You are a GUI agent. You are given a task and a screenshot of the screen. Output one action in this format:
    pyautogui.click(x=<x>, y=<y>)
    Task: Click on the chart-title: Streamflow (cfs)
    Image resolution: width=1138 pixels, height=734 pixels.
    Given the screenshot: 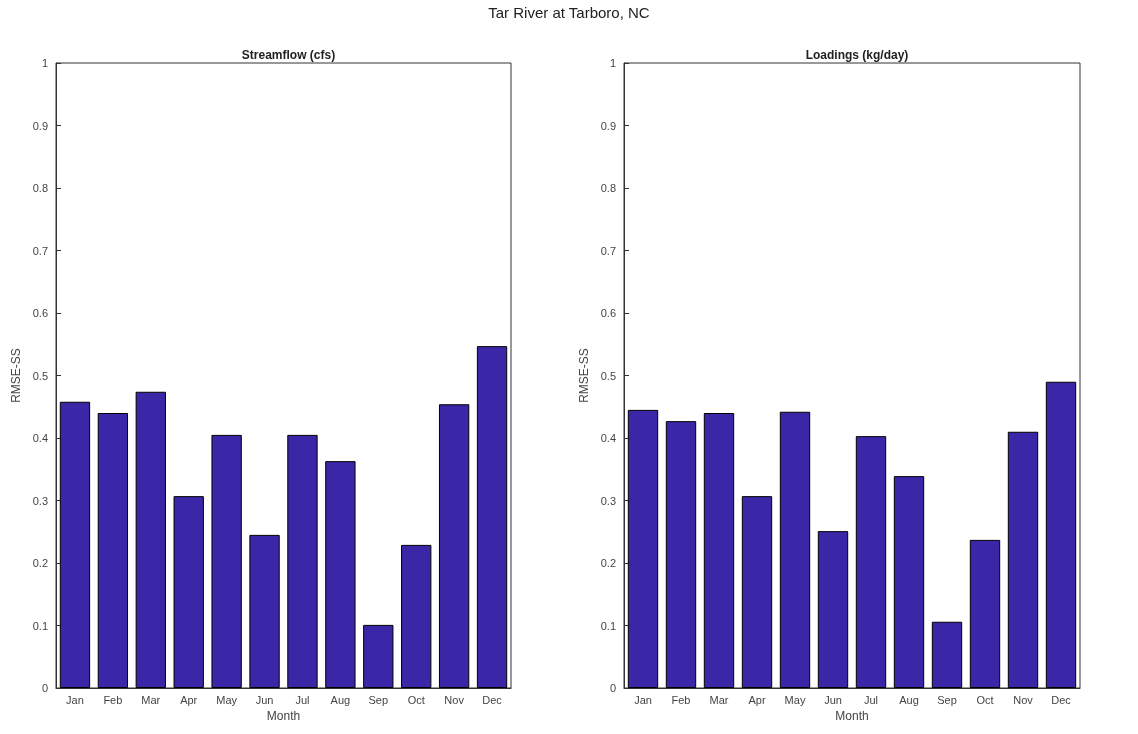 What is the action you would take?
    pyautogui.click(x=288, y=55)
    